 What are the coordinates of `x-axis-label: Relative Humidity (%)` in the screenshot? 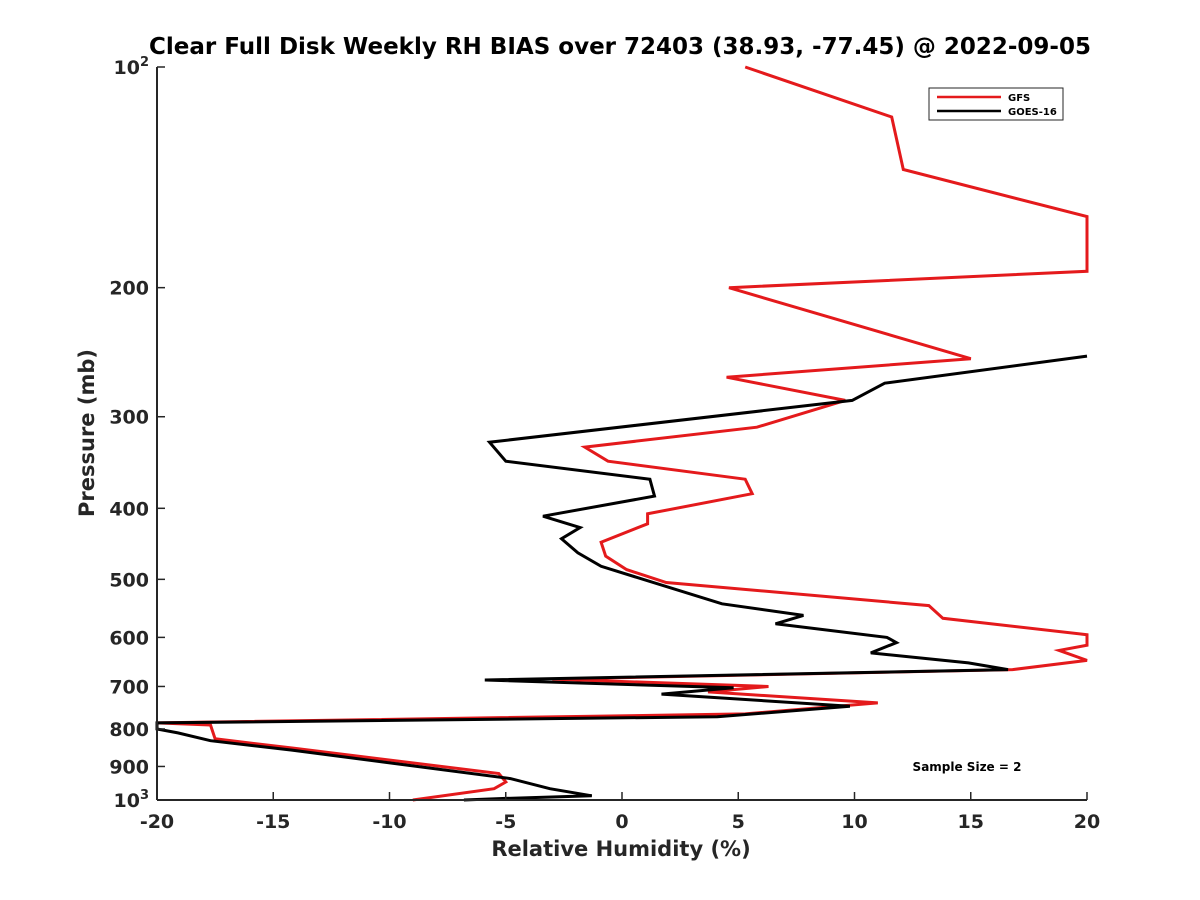 It's located at (620, 849).